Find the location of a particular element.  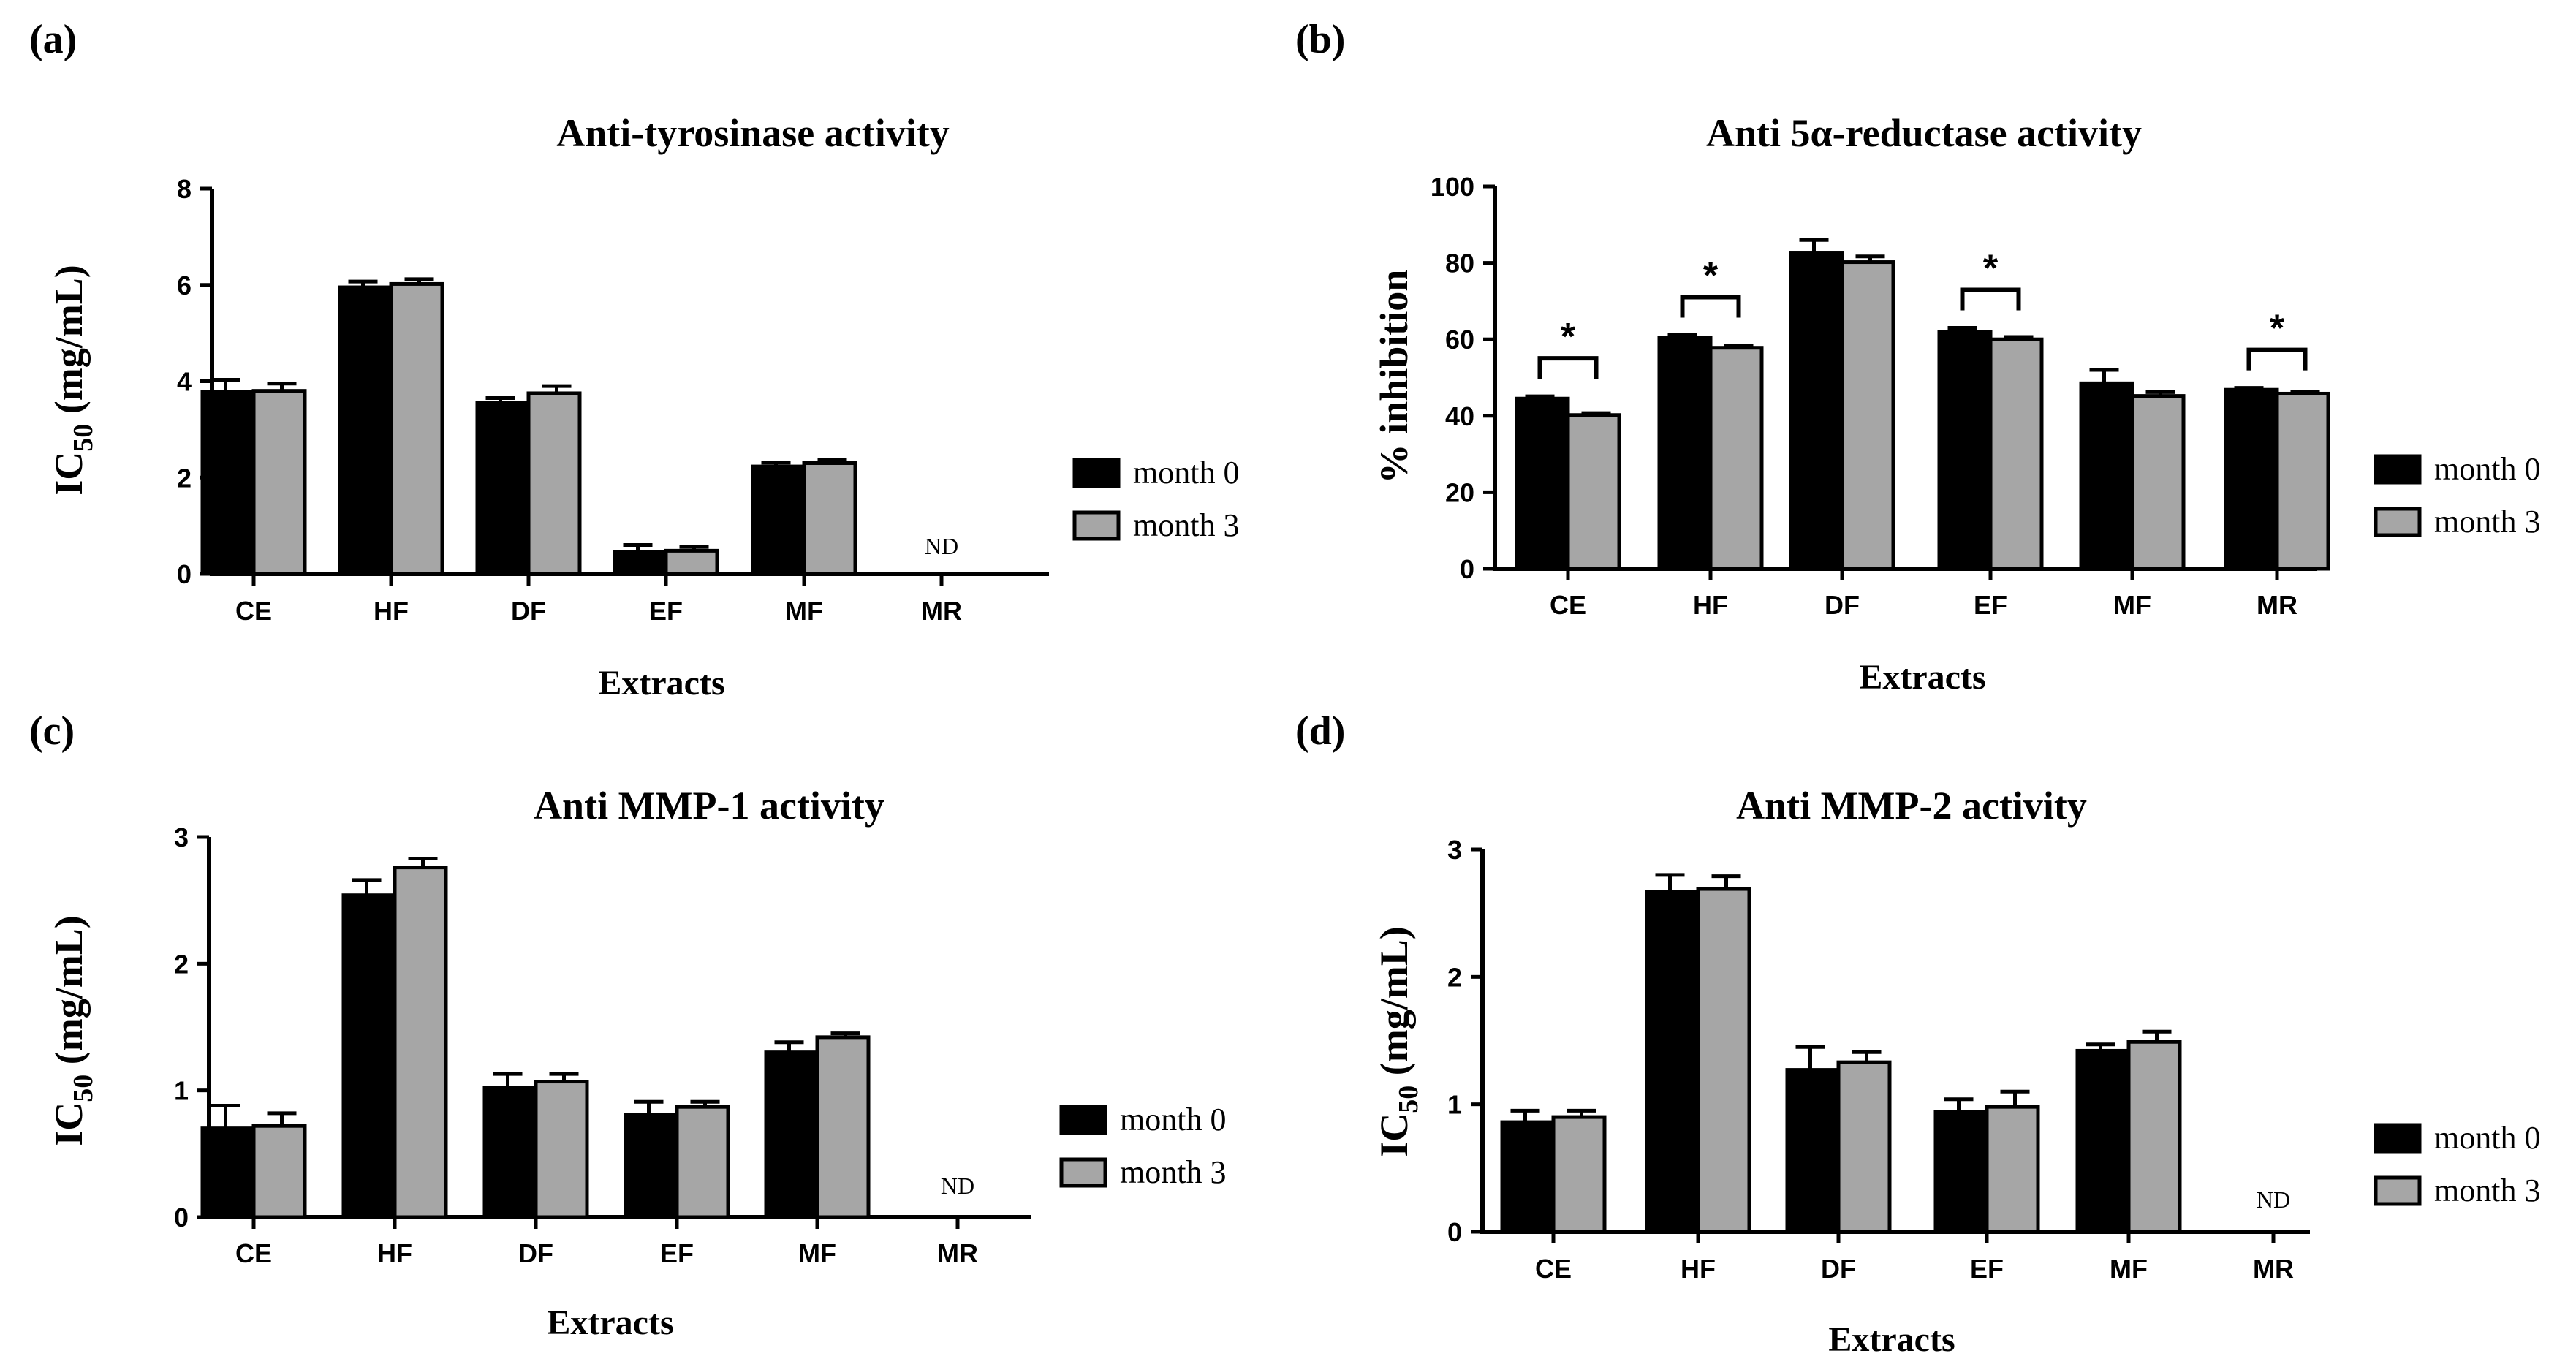

y-tick-label: 40 is located at coordinates (1459, 416).